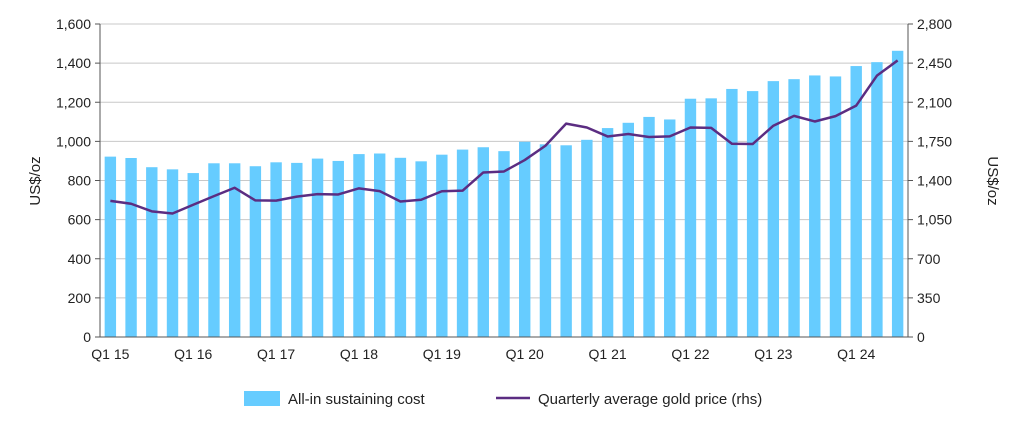 This screenshot has width=1024, height=426. Describe the element at coordinates (110, 354) in the screenshot. I see `x-tick-label: Q1 15` at that location.